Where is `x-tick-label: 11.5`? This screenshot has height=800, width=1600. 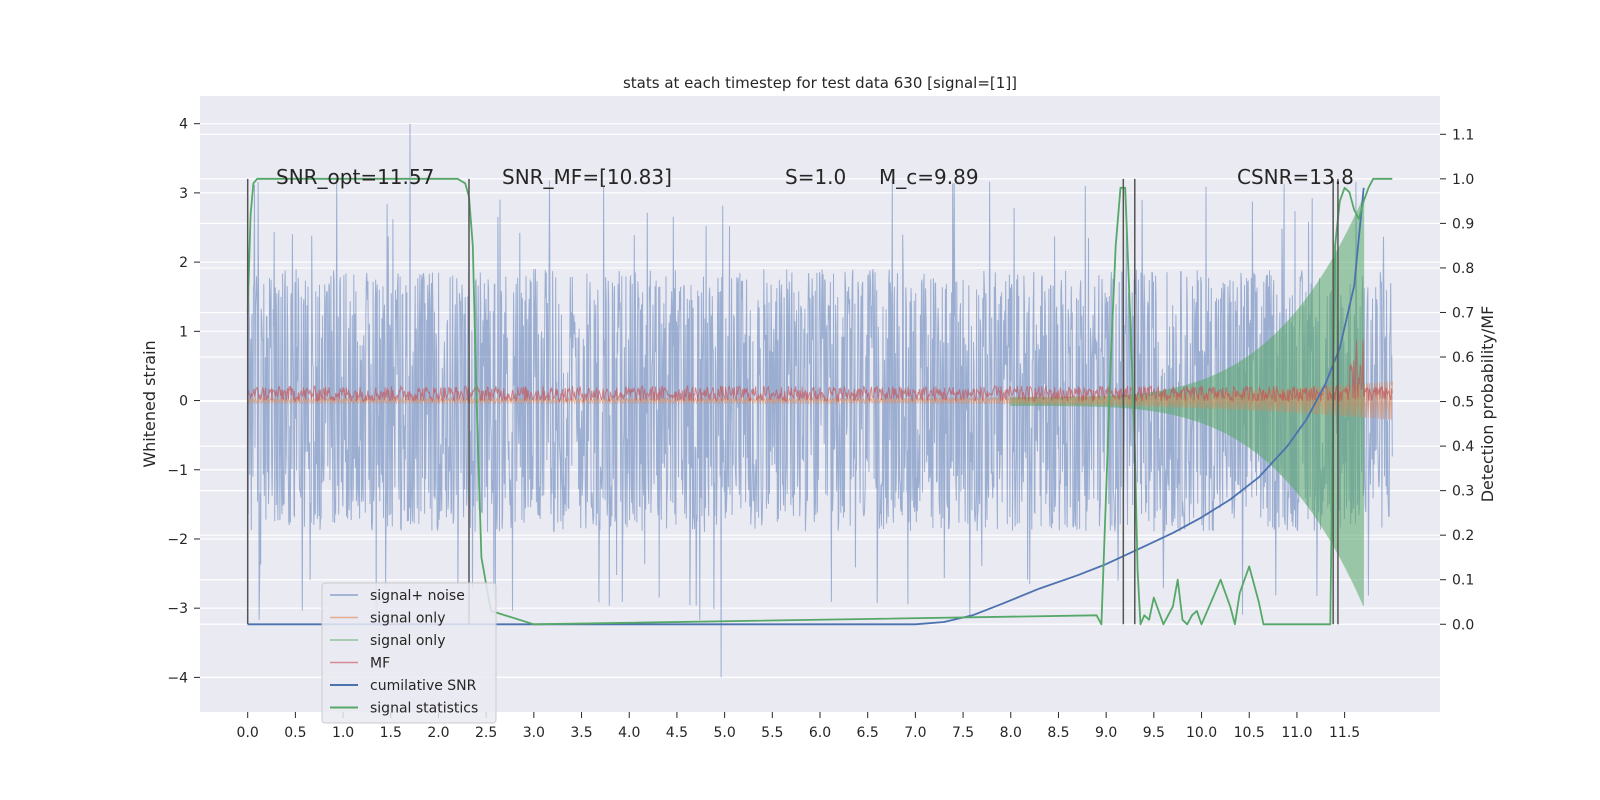 x-tick-label: 11.5 is located at coordinates (1344, 733).